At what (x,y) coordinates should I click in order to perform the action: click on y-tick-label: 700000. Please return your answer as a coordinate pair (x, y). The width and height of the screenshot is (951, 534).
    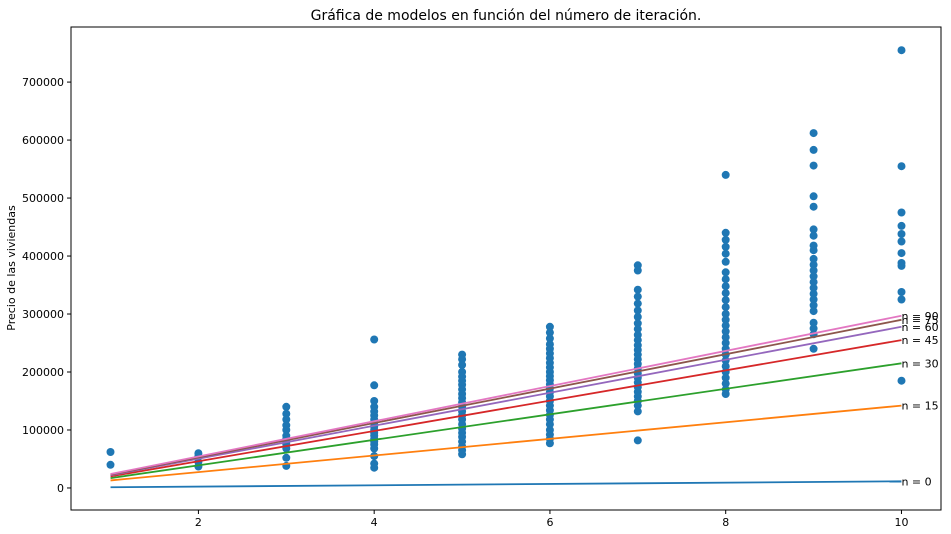
    Looking at the image, I should click on (43, 82).